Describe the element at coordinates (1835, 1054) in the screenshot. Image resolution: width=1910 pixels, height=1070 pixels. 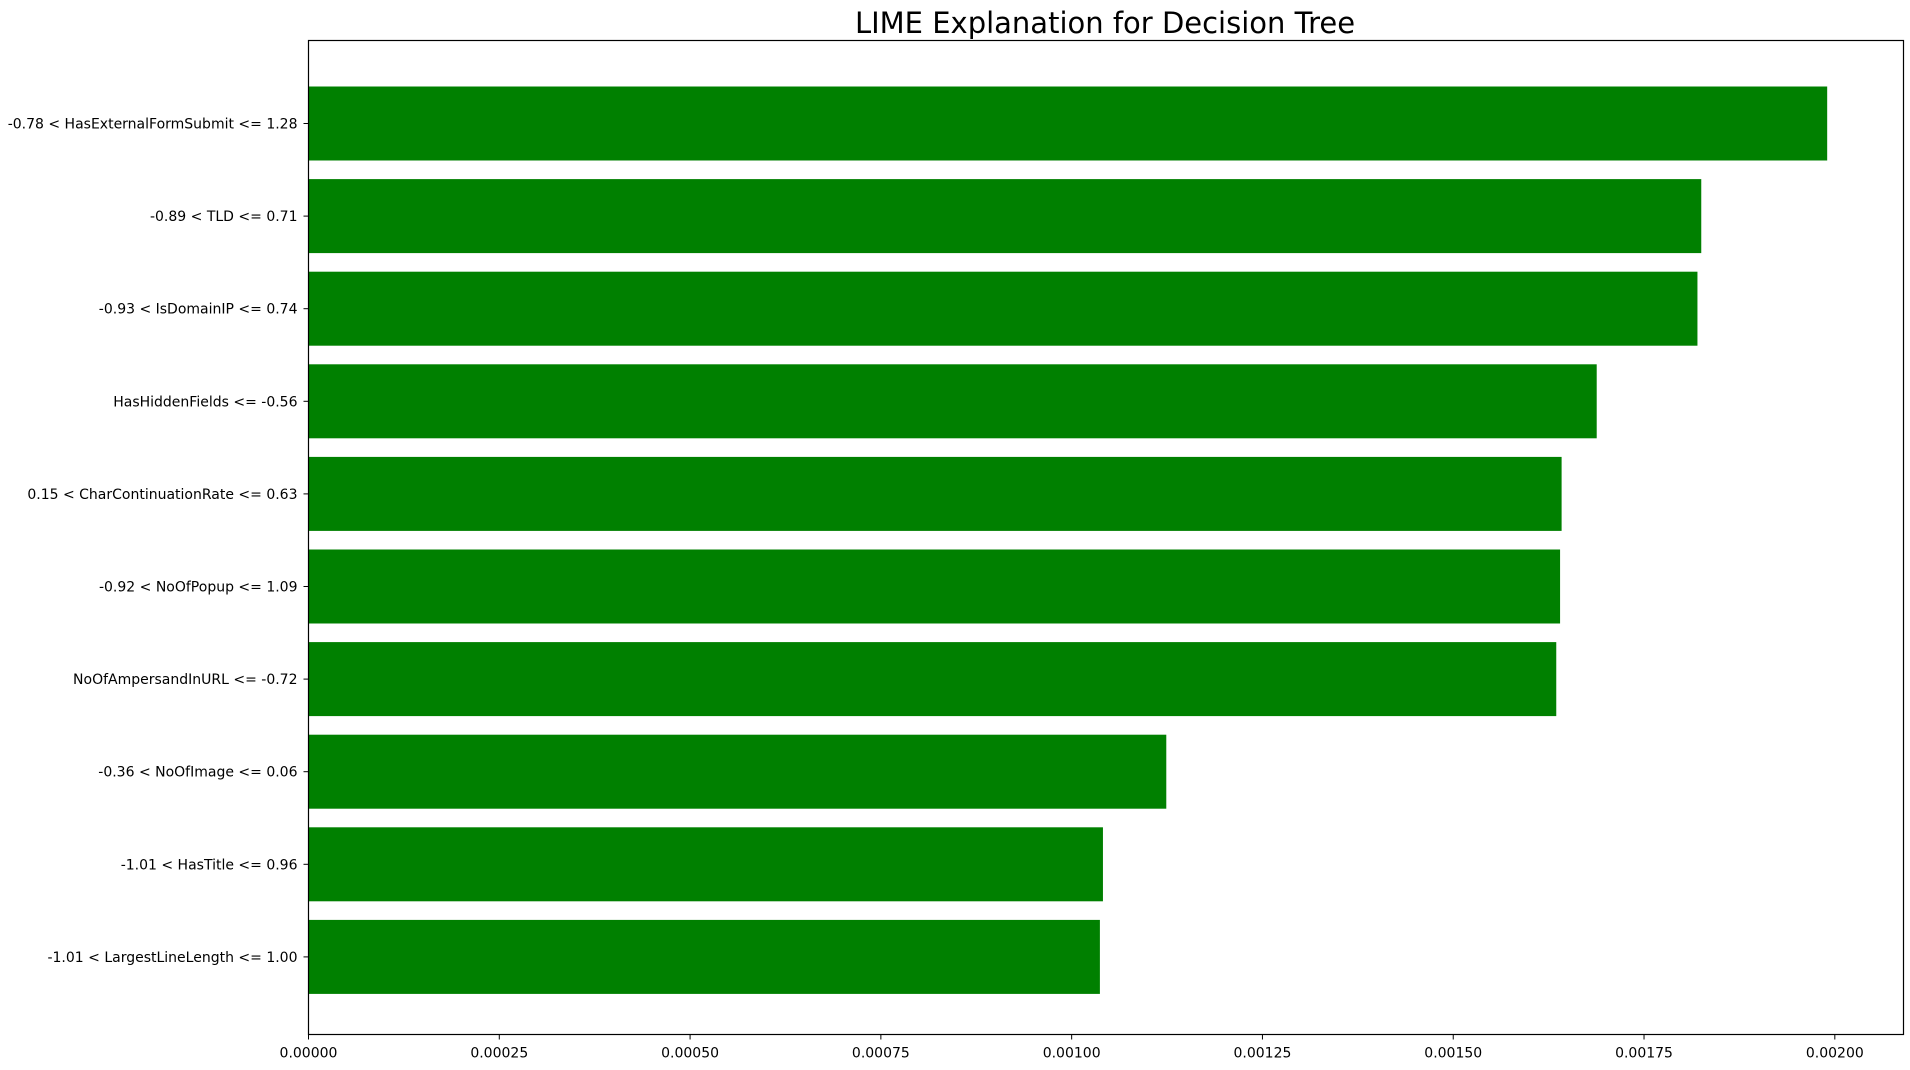
I see `x-tick-label: 0.00200` at that location.